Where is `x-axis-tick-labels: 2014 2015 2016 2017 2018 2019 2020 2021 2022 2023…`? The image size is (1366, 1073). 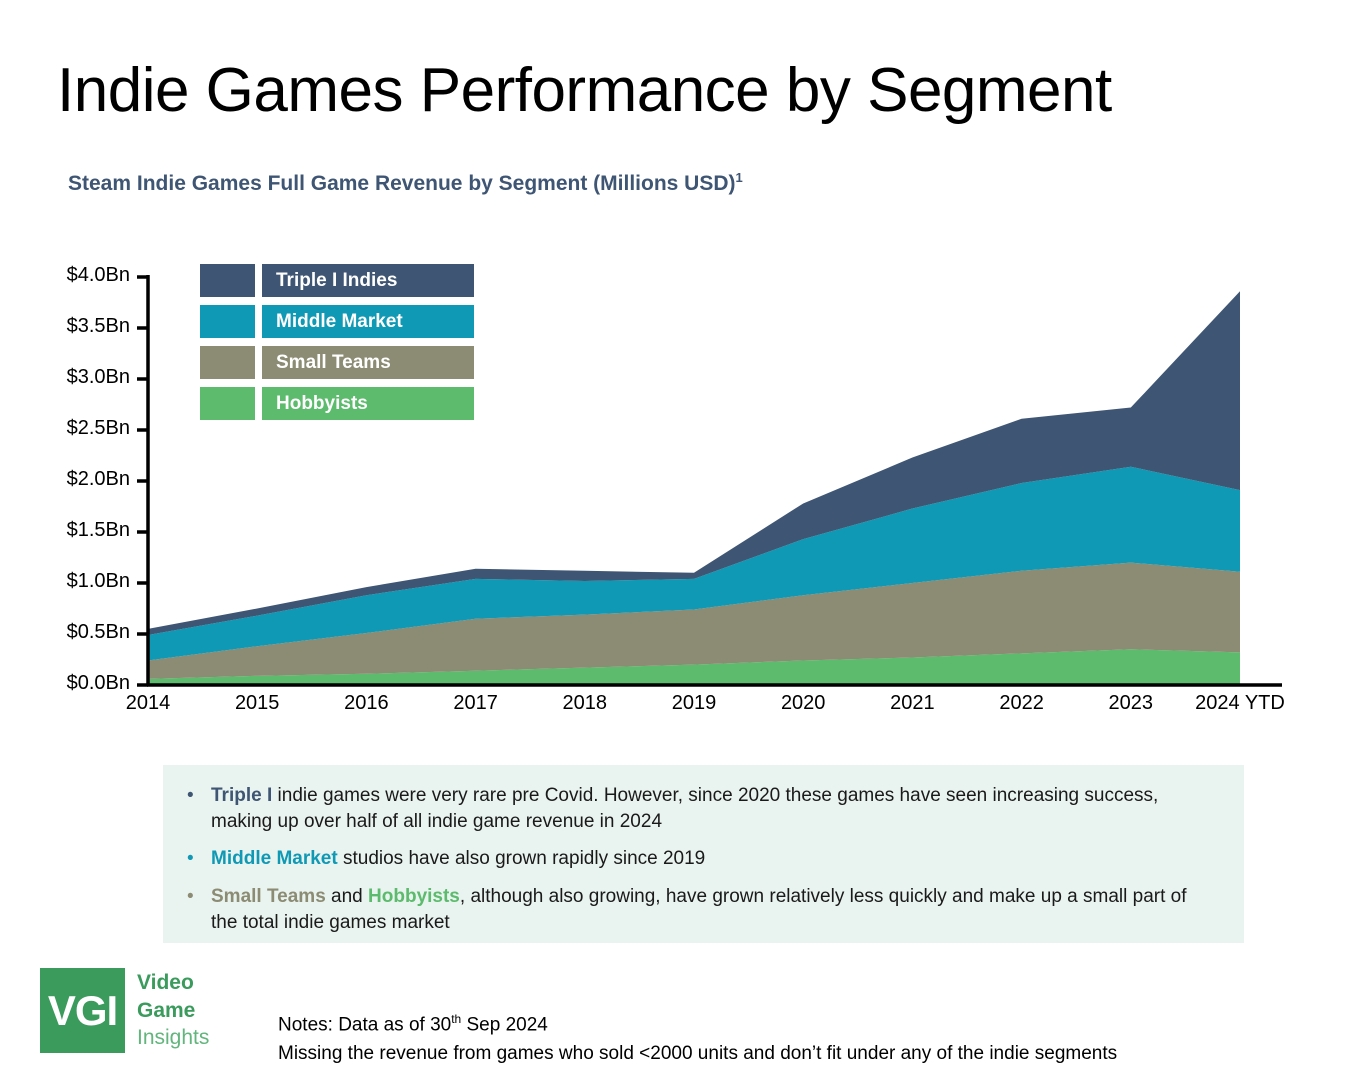
x-axis-tick-labels: 2014 2015 2016 2017 2018 2019 2020 2021 2022 2023… is located at coordinates (683, 712).